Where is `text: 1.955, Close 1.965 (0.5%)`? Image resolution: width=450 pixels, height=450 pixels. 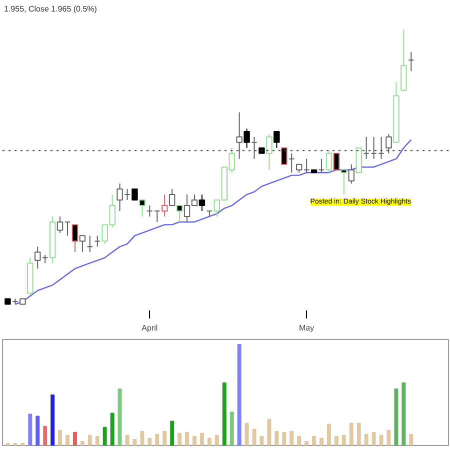 text: 1.955, Close 1.965 (0.5%) is located at coordinates (51, 9).